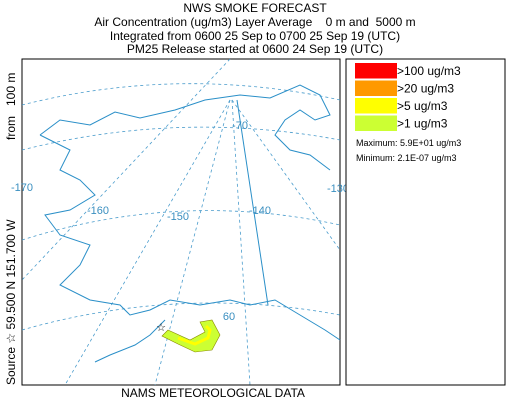  I want to click on maximum: Maximum: 5.9E+01 ug/m3, so click(408, 143).